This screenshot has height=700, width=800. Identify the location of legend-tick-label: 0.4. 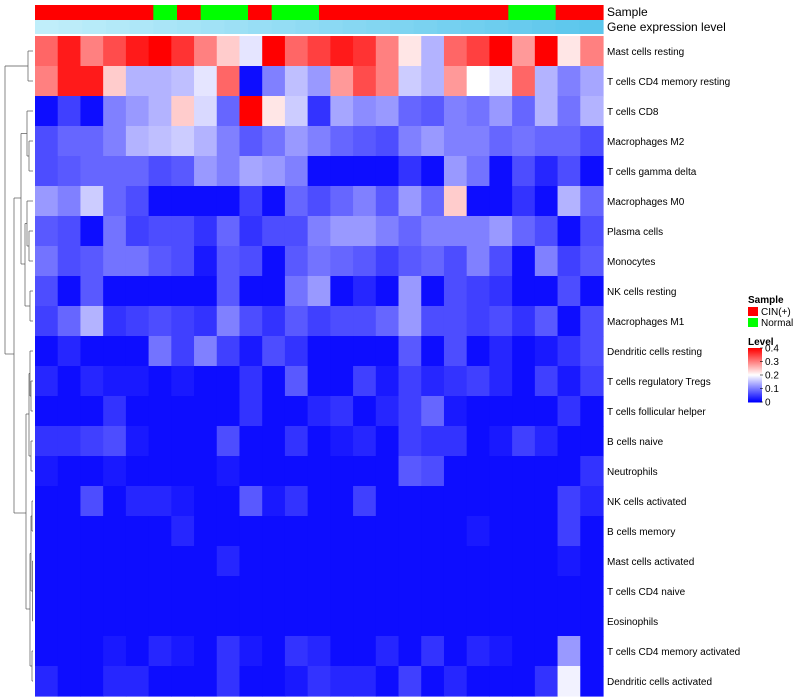
(772, 349).